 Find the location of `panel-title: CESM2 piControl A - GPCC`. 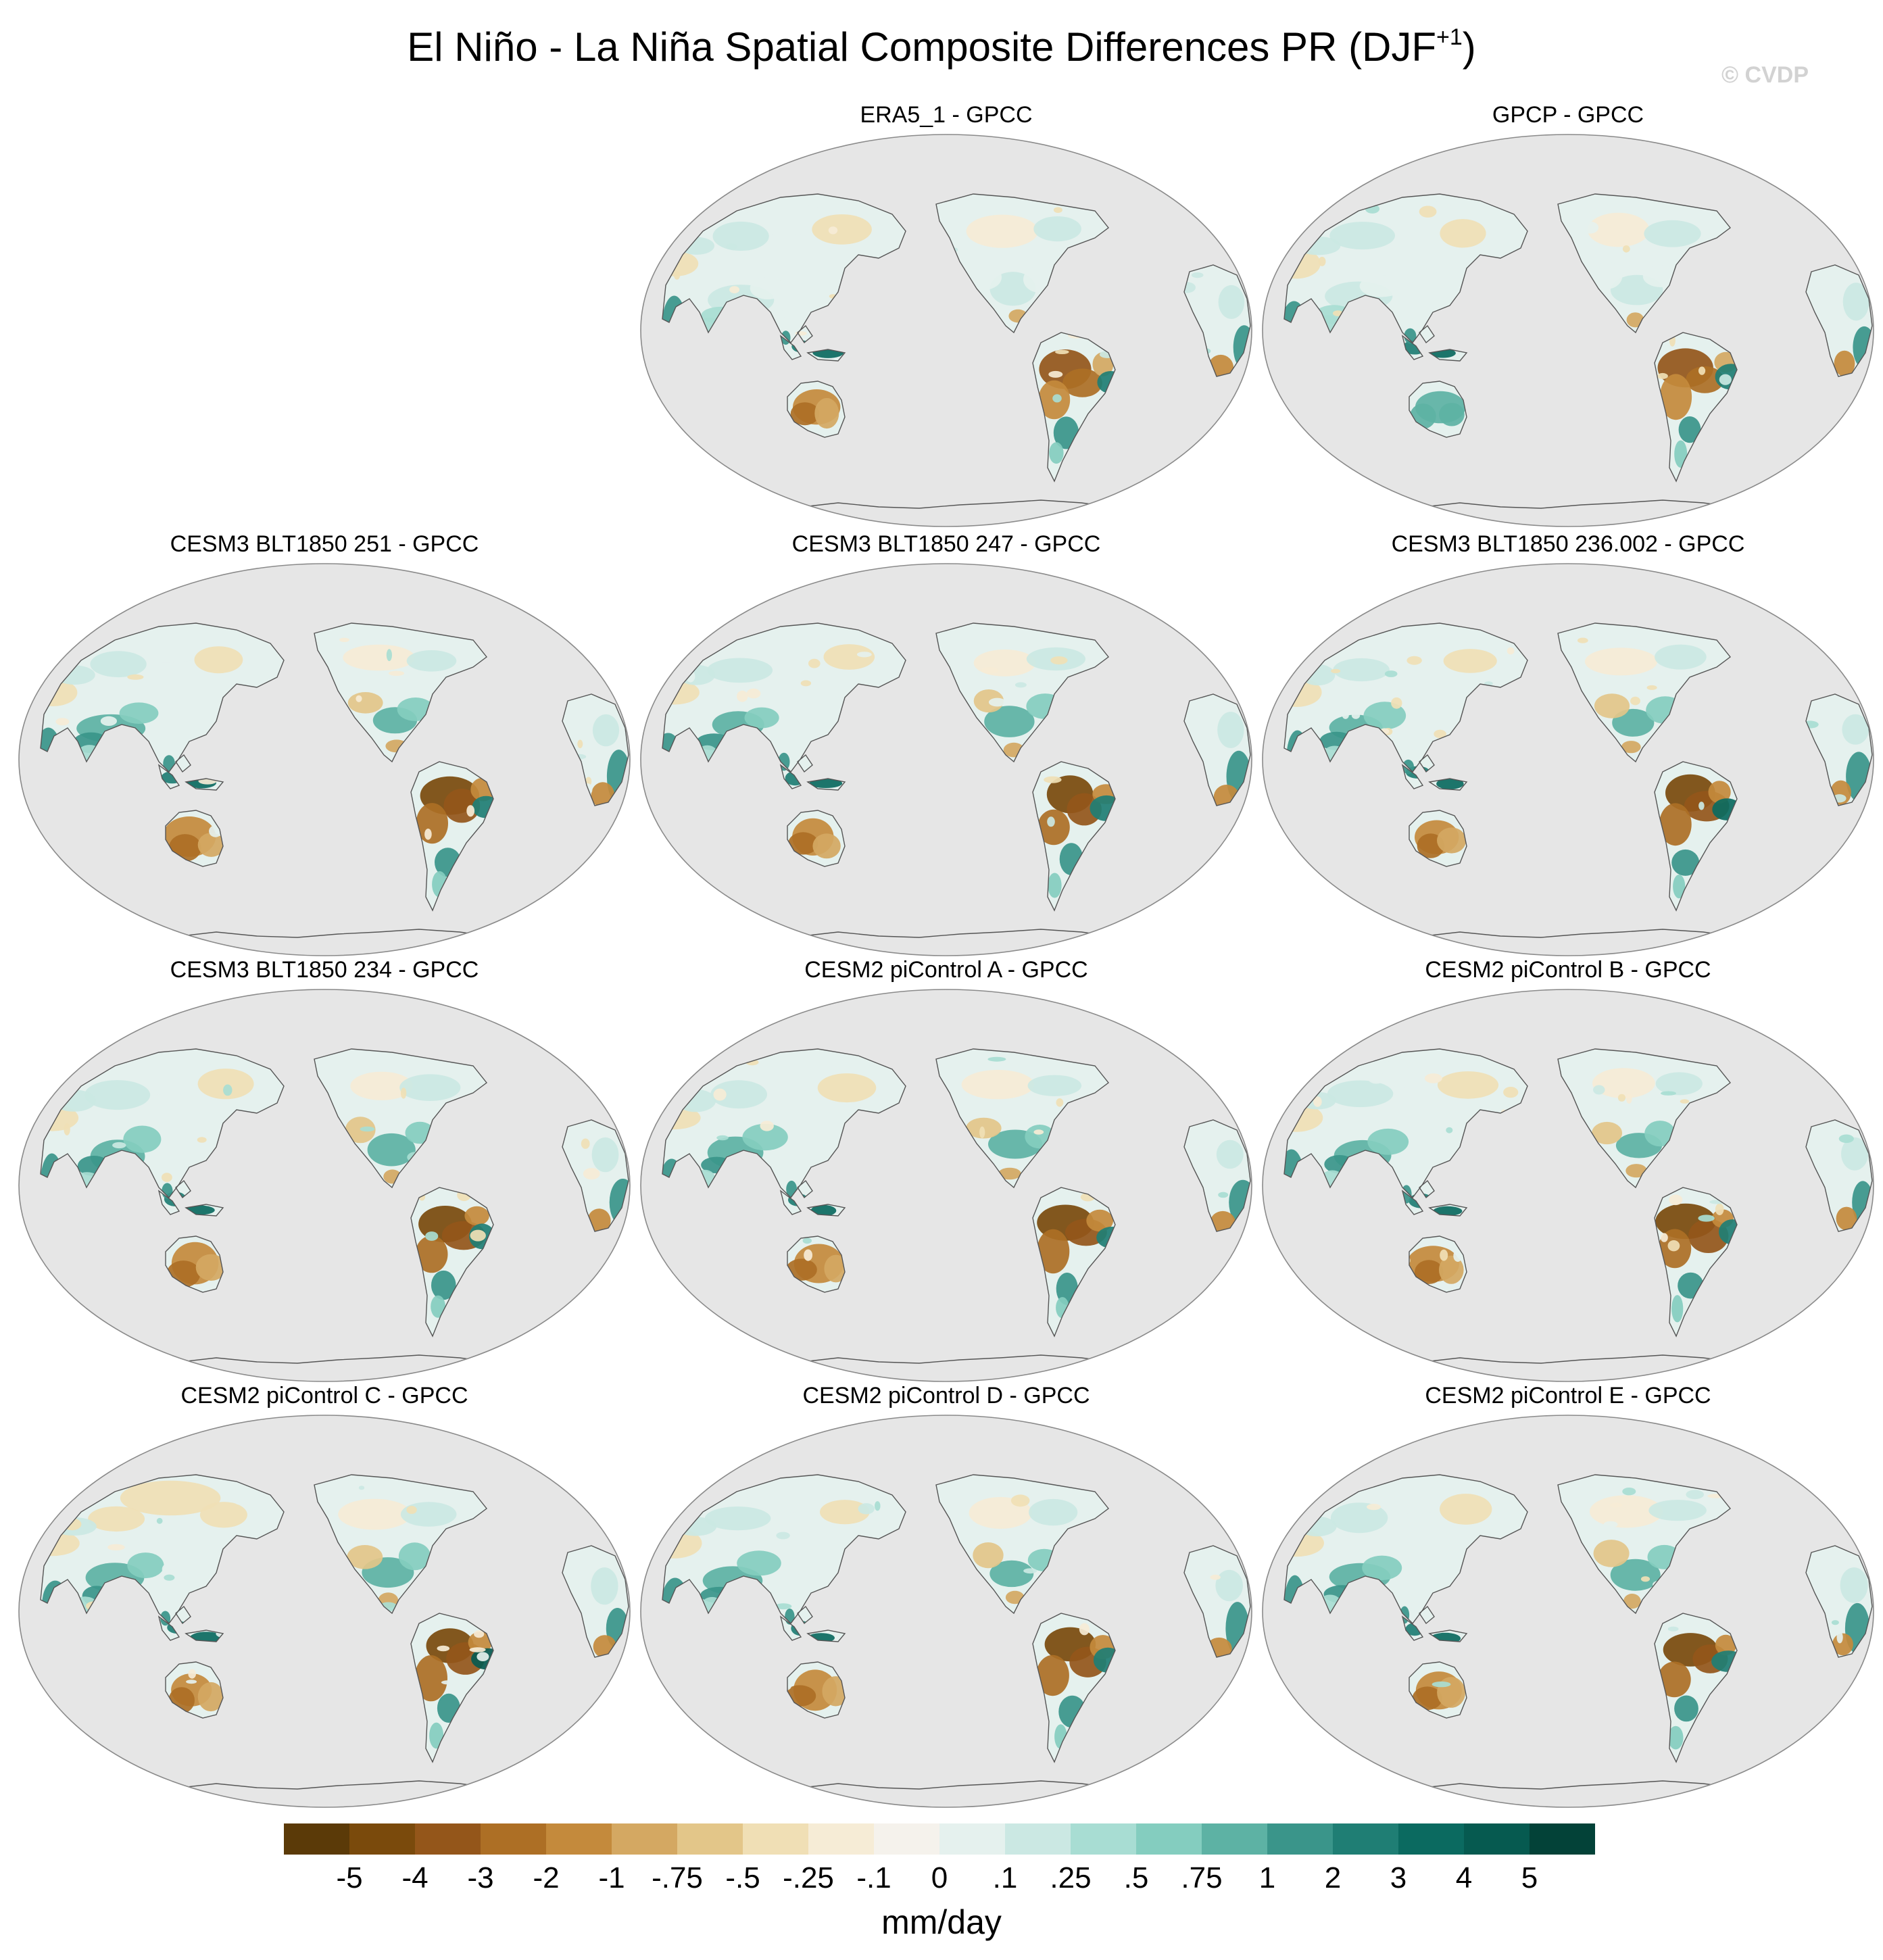

panel-title: CESM2 piControl A - GPCC is located at coordinates (946, 970).